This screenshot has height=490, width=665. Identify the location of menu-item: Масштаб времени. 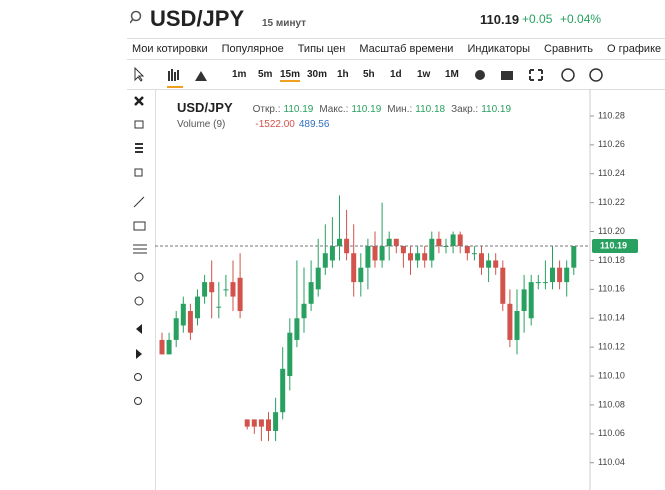
(406, 49).